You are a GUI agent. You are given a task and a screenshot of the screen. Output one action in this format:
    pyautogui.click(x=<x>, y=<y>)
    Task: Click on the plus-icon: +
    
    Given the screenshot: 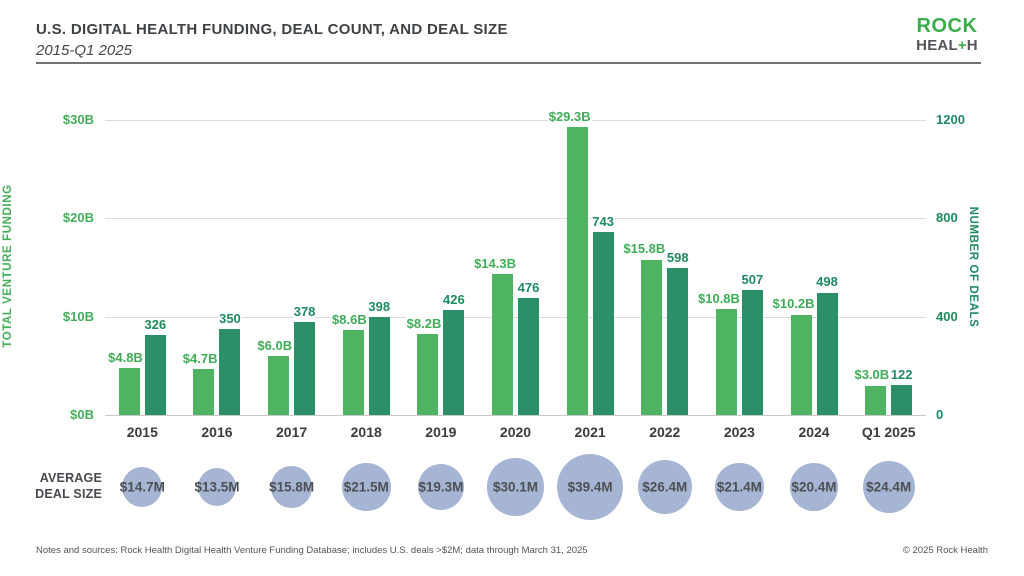 What is the action you would take?
    pyautogui.click(x=962, y=45)
    